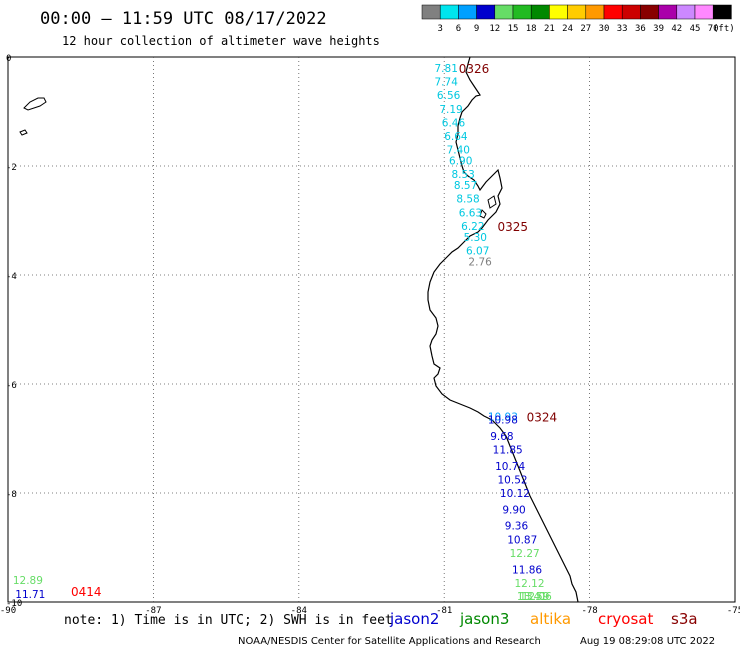  Describe the element at coordinates (684, 619) in the screenshot. I see `satellite-s3a-label: s3a` at that location.